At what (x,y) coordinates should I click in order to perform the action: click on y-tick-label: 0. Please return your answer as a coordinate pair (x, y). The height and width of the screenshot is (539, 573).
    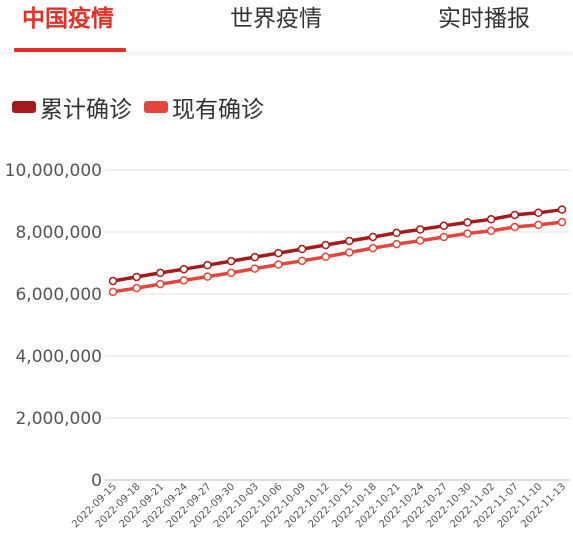
    Looking at the image, I should click on (96, 481).